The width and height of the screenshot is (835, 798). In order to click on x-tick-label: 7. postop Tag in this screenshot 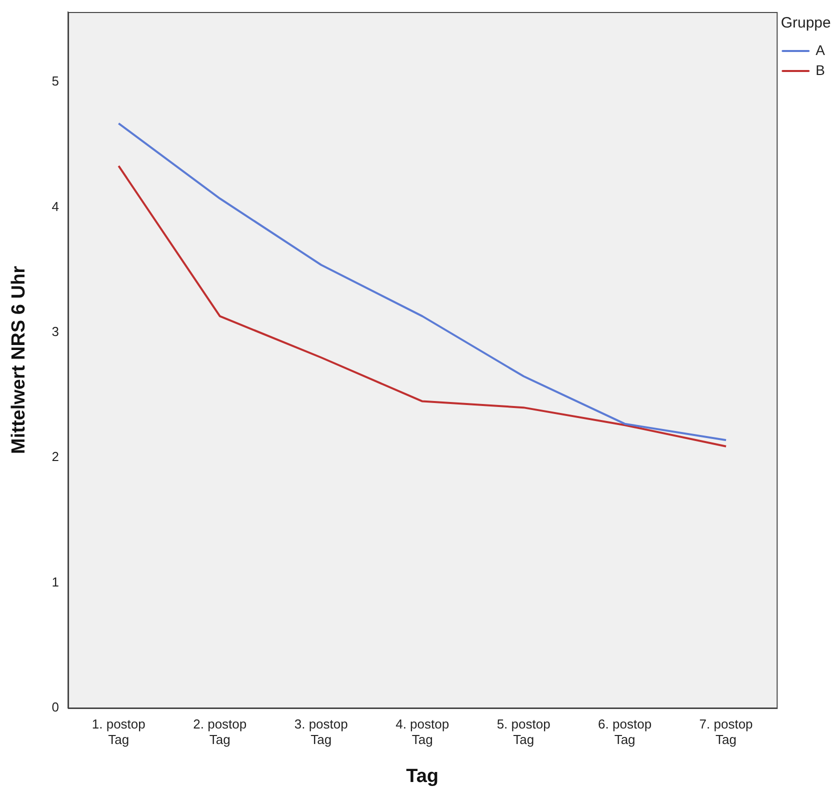, I will do `click(726, 731)`.